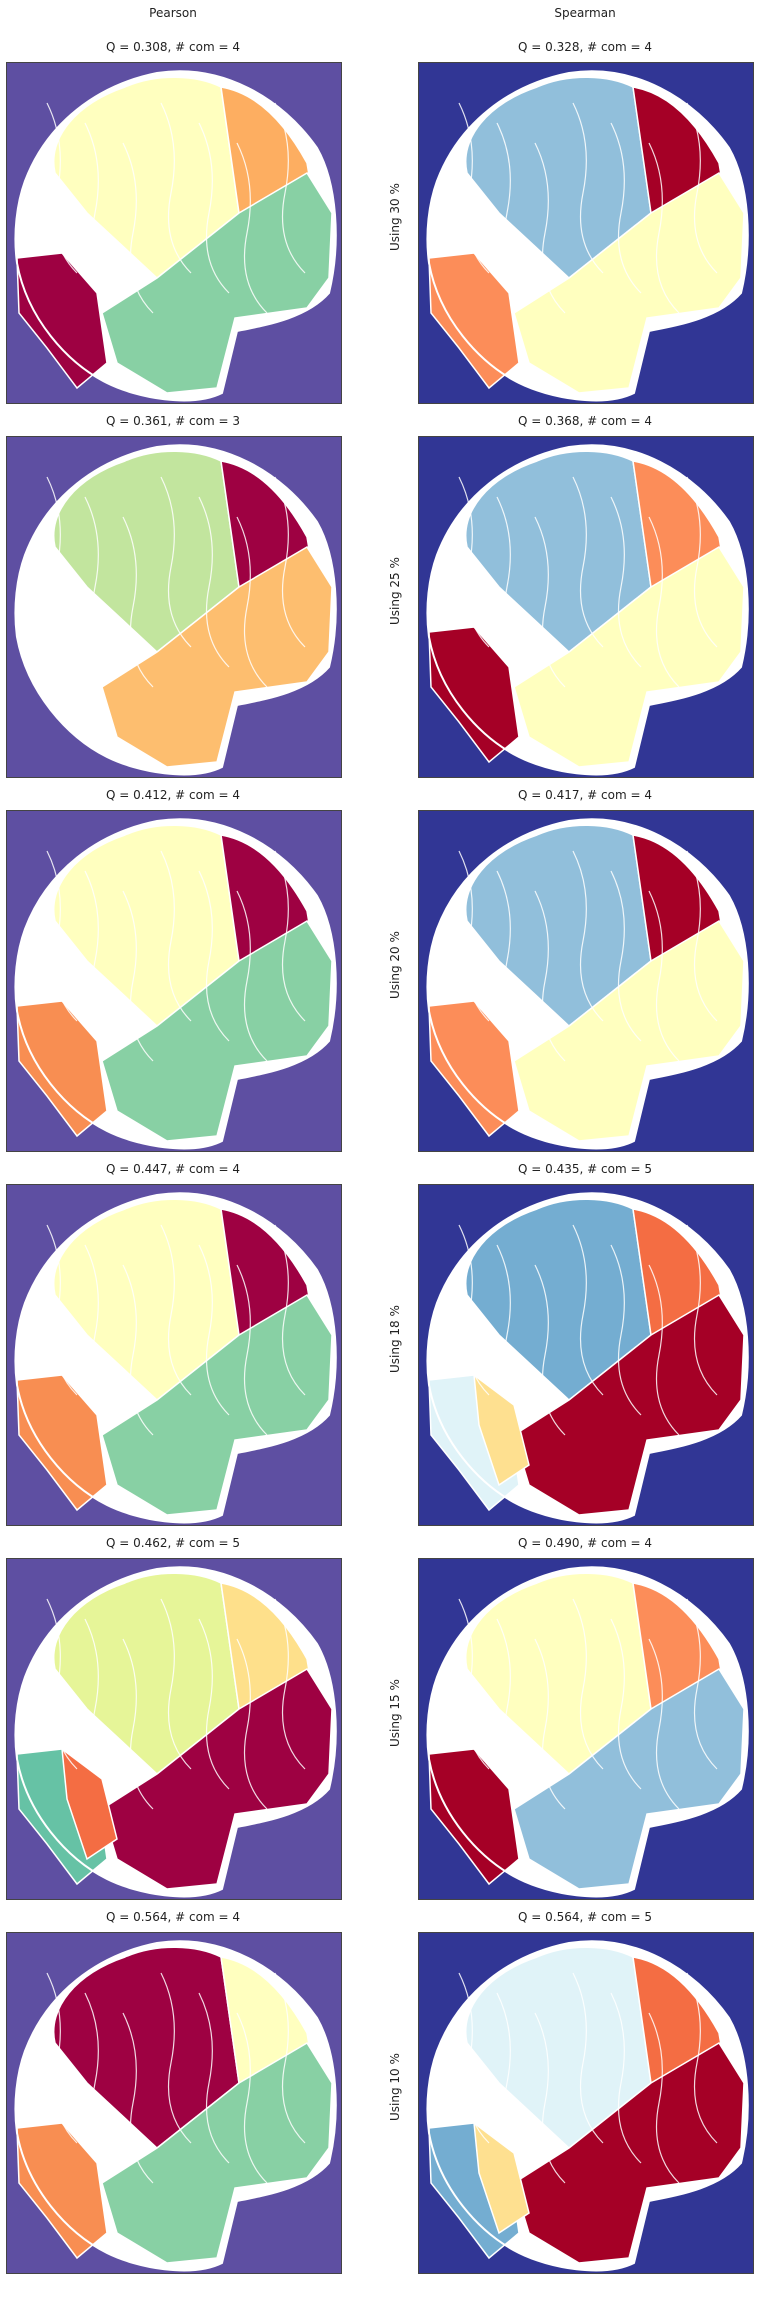 This screenshot has width=762, height=2299. Describe the element at coordinates (173, 421) in the screenshot. I see `panel-title: Q = 0.361, # com = 3` at that location.